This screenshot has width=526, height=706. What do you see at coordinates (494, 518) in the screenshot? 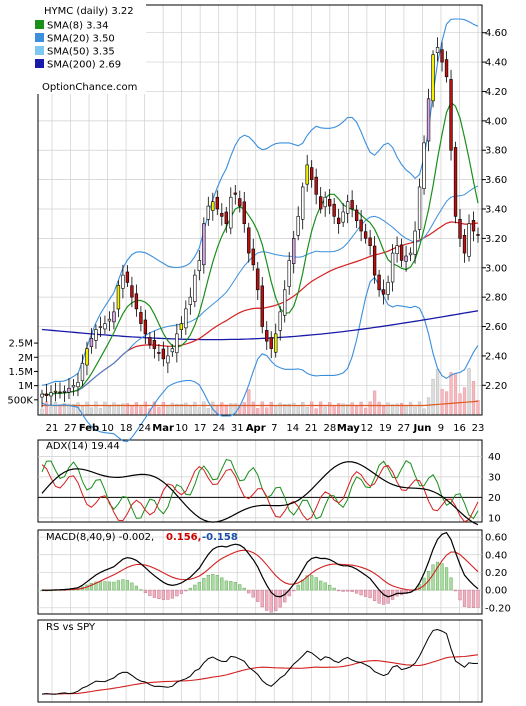
I see `adx-tick-label: 10` at bounding box center [494, 518].